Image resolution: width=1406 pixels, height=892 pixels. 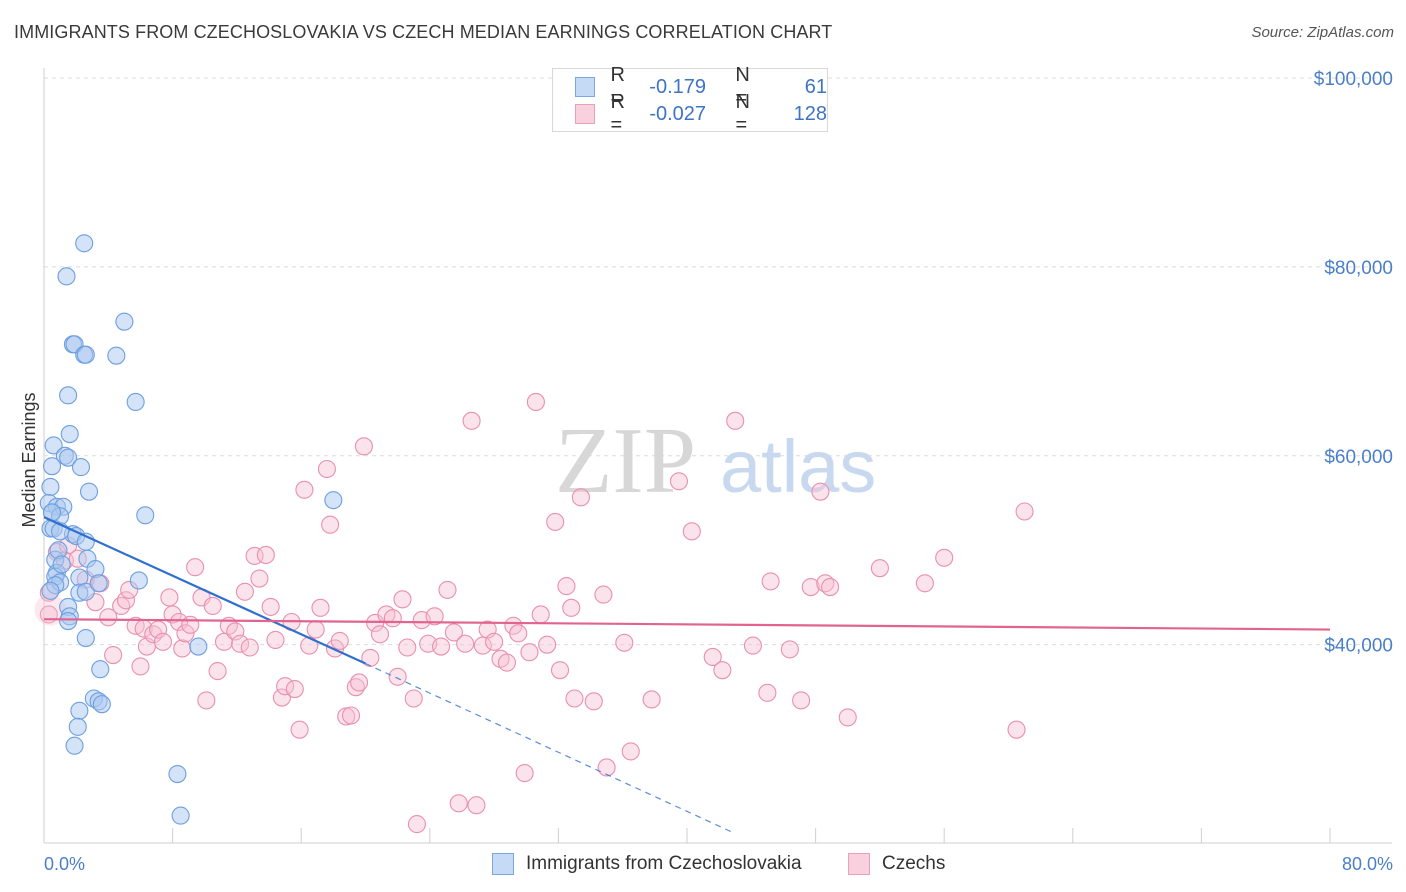 I want to click on bottom-legend-label: Czechs, so click(x=914, y=863).